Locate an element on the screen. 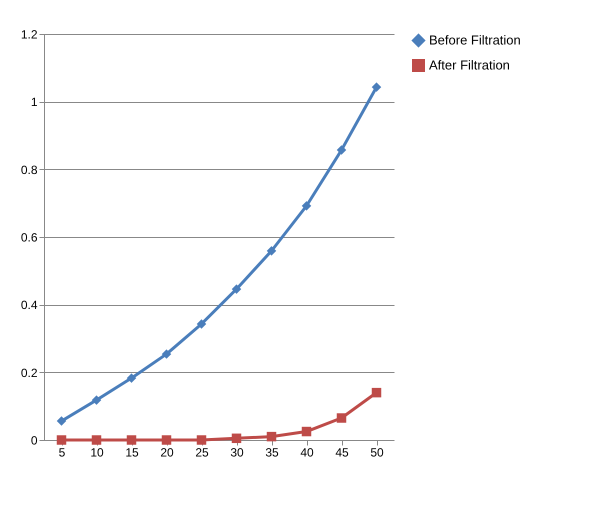 This screenshot has width=595, height=517. x-tick-label: 10 is located at coordinates (97, 453).